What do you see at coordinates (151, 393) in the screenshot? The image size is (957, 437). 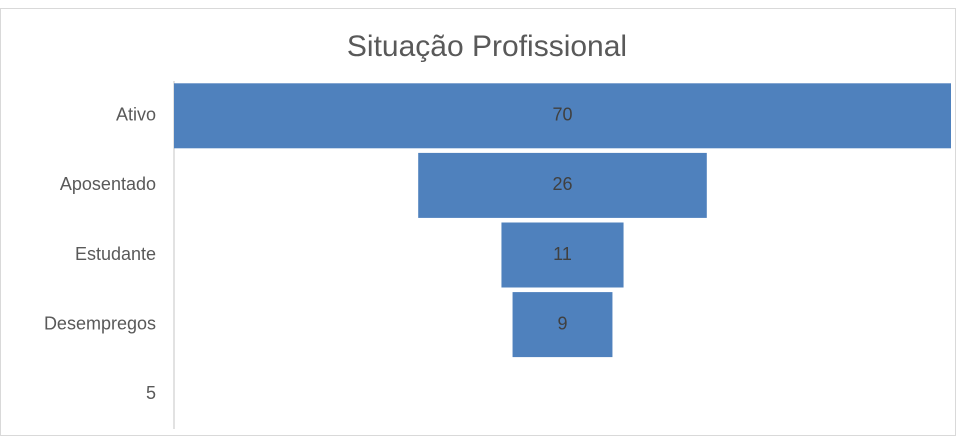 I see `category-label: 5` at bounding box center [151, 393].